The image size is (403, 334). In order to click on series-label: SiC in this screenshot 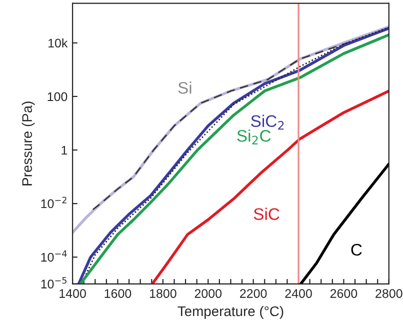, I will do `click(267, 214)`.